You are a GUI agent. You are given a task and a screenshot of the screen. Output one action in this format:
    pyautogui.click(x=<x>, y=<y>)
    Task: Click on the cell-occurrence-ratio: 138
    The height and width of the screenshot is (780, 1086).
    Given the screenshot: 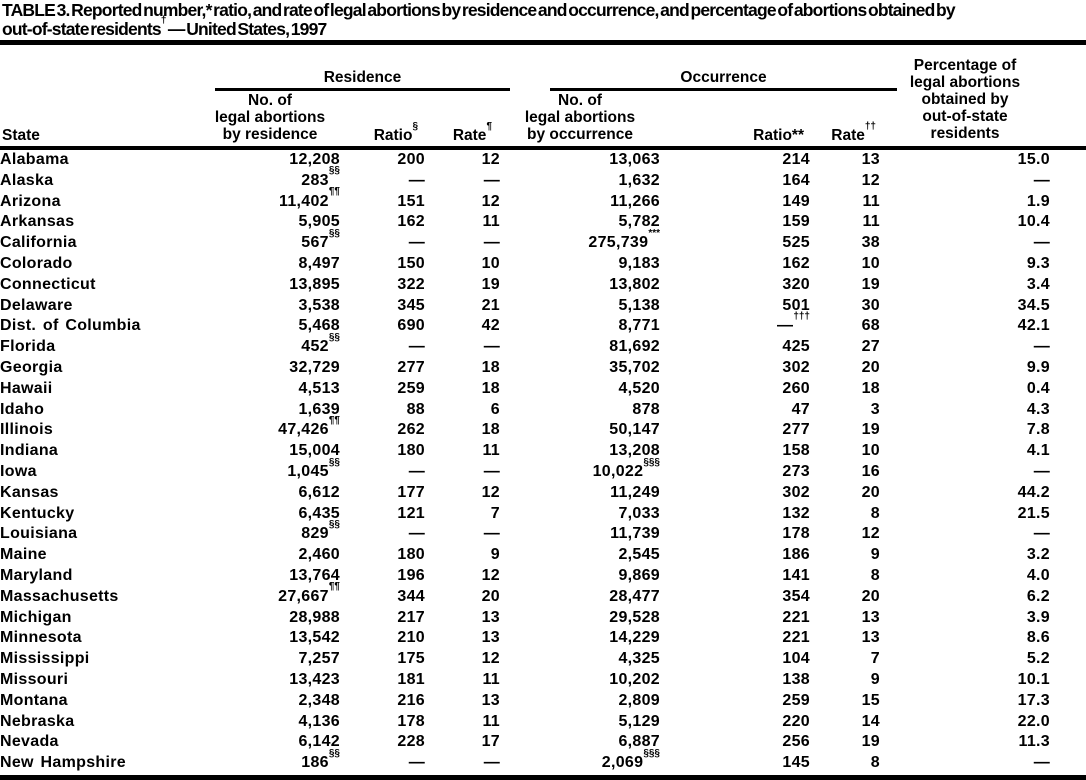 What is the action you would take?
    pyautogui.click(x=796, y=679)
    